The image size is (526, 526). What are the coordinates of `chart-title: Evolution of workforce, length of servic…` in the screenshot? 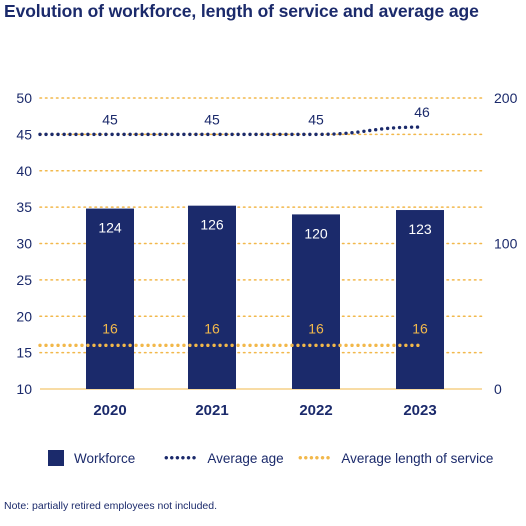 It's located at (241, 11).